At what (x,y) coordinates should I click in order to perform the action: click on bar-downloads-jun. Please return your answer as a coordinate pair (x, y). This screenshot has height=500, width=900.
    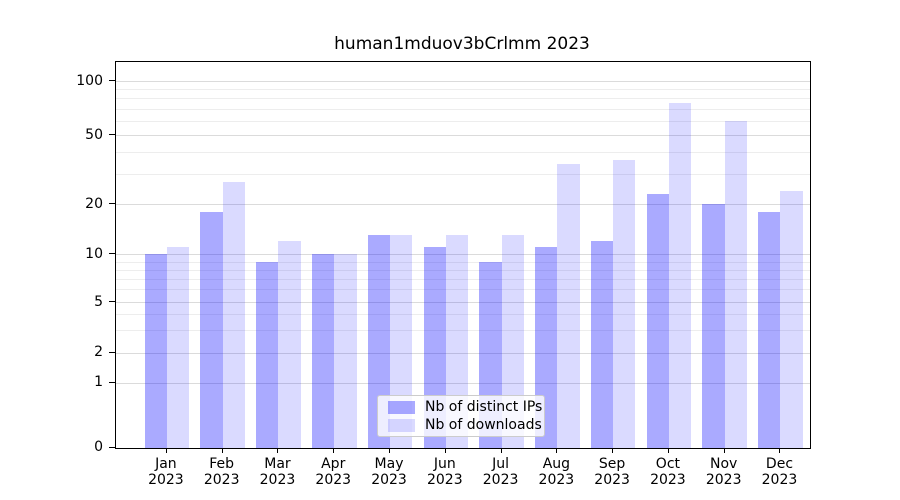
    Looking at the image, I should click on (457, 341).